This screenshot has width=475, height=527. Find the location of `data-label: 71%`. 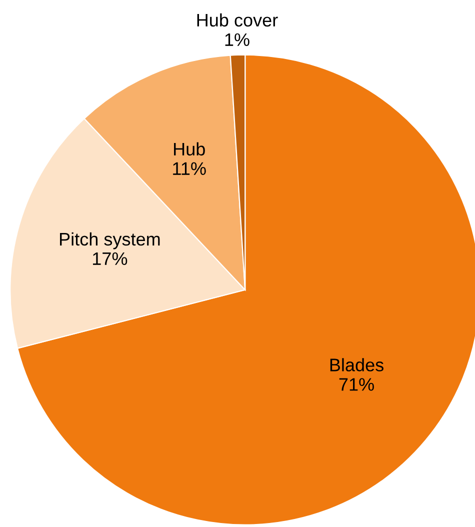

data-label: 71% is located at coordinates (356, 384).